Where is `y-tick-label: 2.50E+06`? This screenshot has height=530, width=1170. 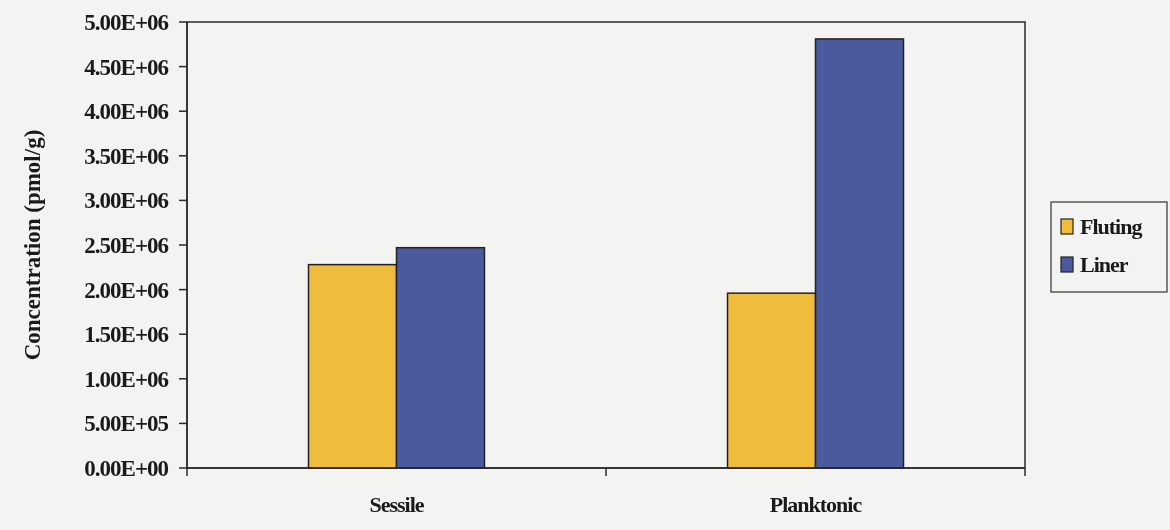 y-tick-label: 2.50E+06 is located at coordinates (126, 246).